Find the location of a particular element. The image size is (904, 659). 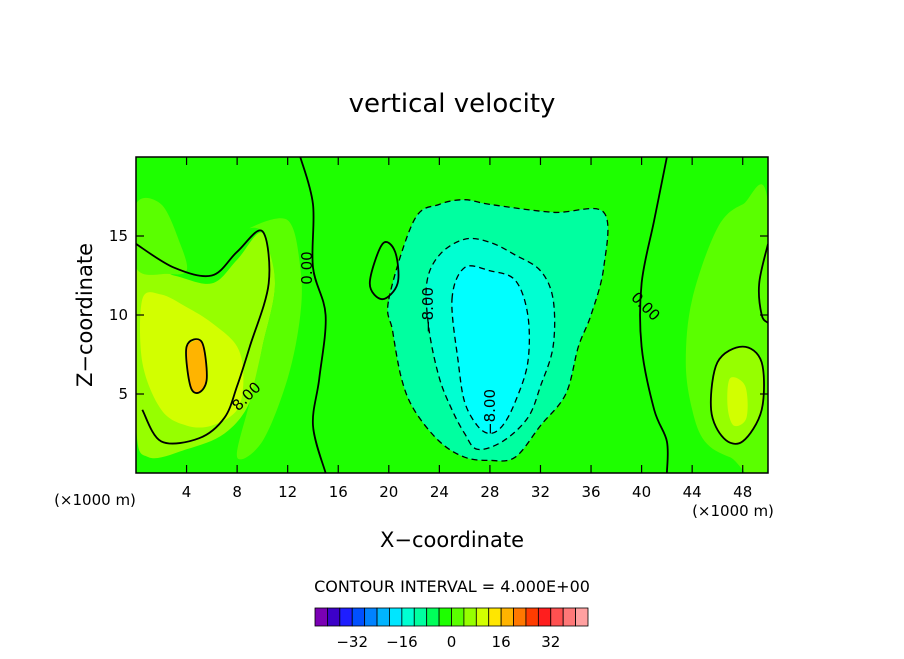

colorbar-ticks: −32 −16 0 16 32 is located at coordinates (448, 642).